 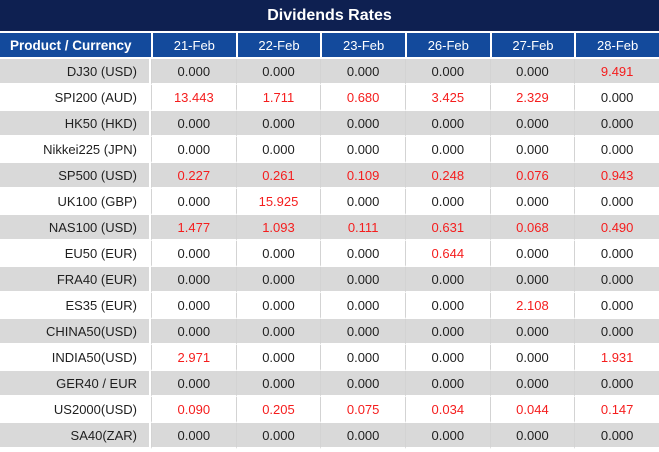 What do you see at coordinates (447, 254) in the screenshot?
I see `dividend-rate-cell: 0.644` at bounding box center [447, 254].